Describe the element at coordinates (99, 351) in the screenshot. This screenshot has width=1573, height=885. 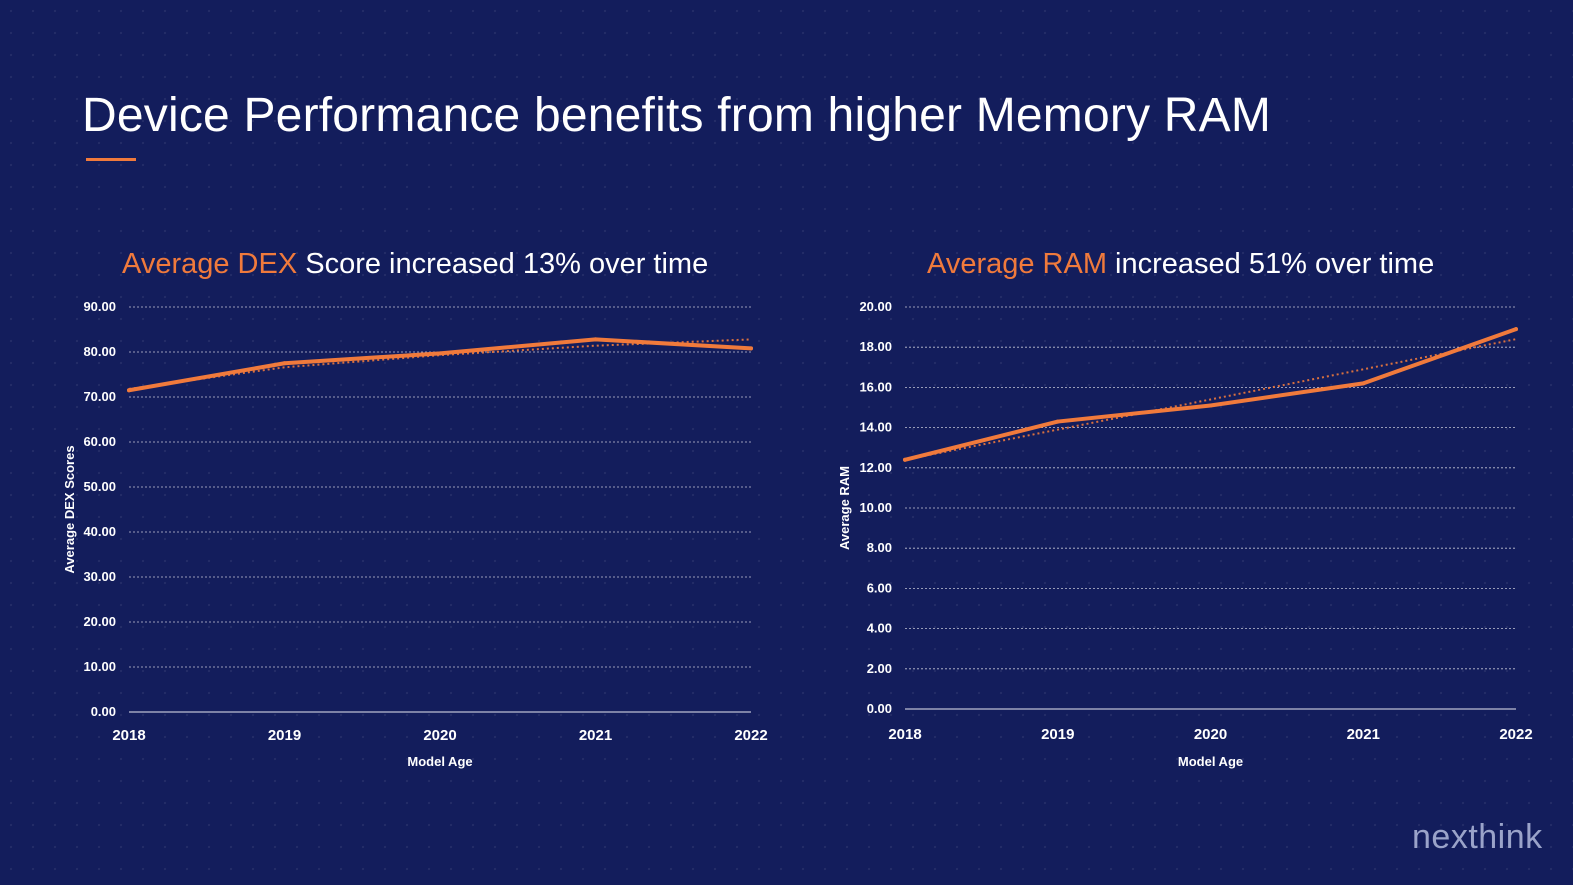
I see `y-tick-label: 80.00` at that location.